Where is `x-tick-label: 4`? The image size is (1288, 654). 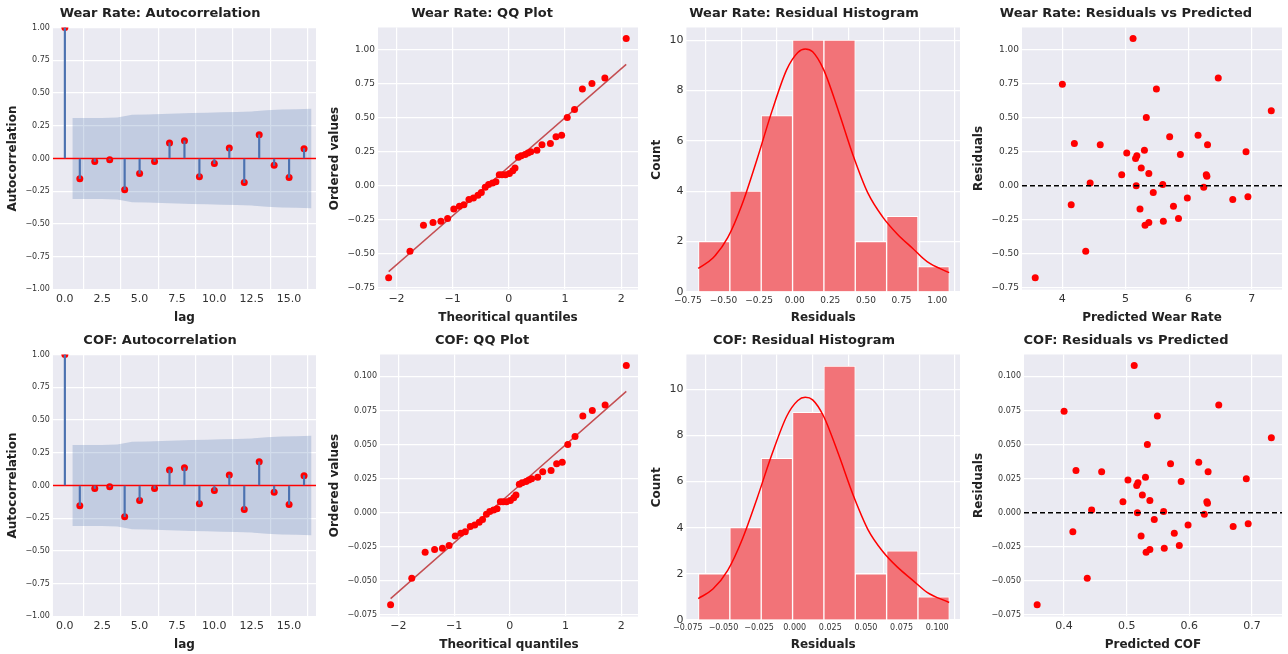 x-tick-label: 4 is located at coordinates (1062, 298).